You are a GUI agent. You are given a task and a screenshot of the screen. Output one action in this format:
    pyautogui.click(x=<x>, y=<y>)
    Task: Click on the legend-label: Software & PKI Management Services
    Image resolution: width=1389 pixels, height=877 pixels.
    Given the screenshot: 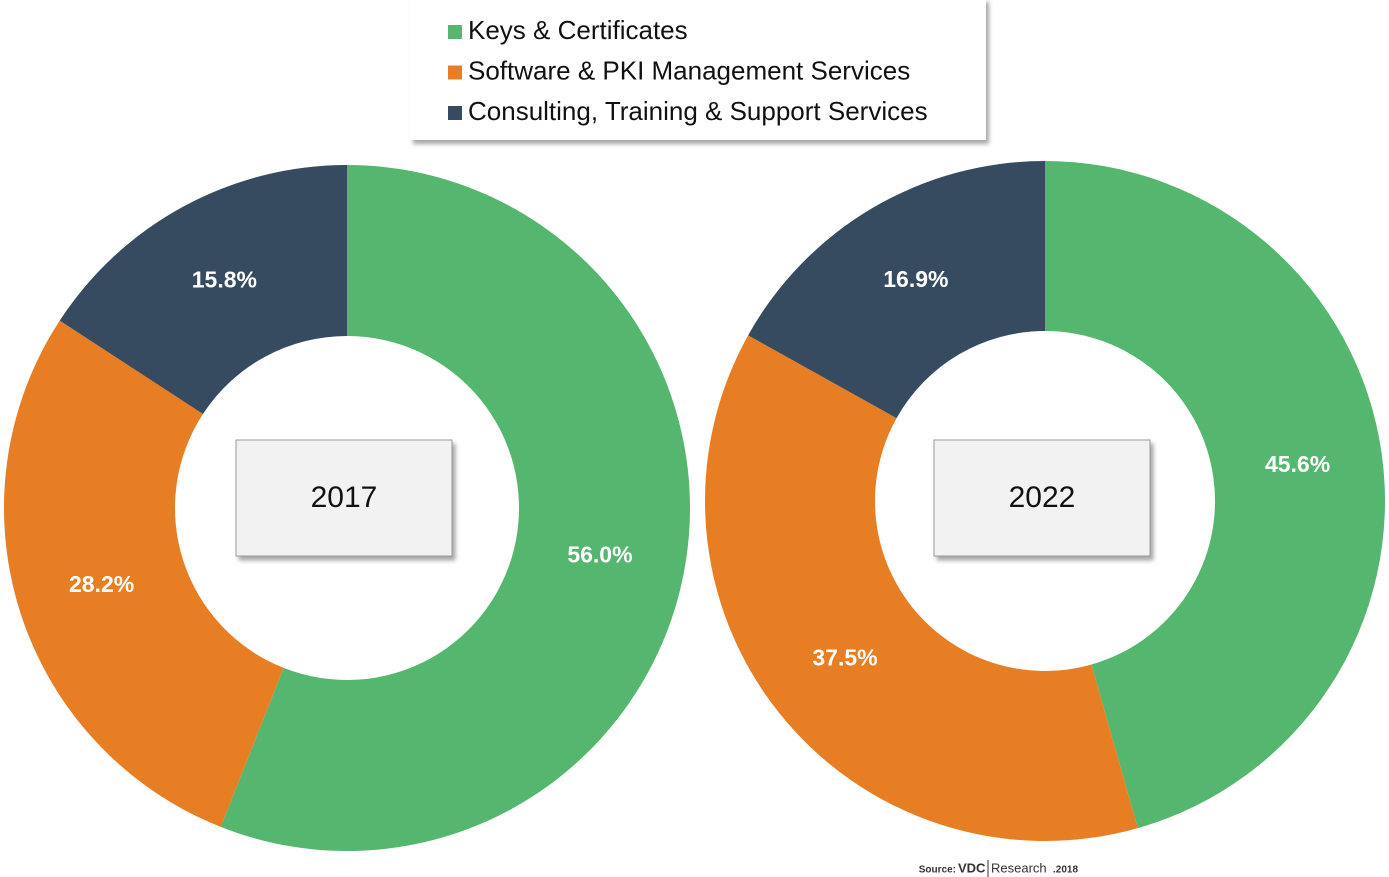 What is the action you would take?
    pyautogui.click(x=689, y=70)
    